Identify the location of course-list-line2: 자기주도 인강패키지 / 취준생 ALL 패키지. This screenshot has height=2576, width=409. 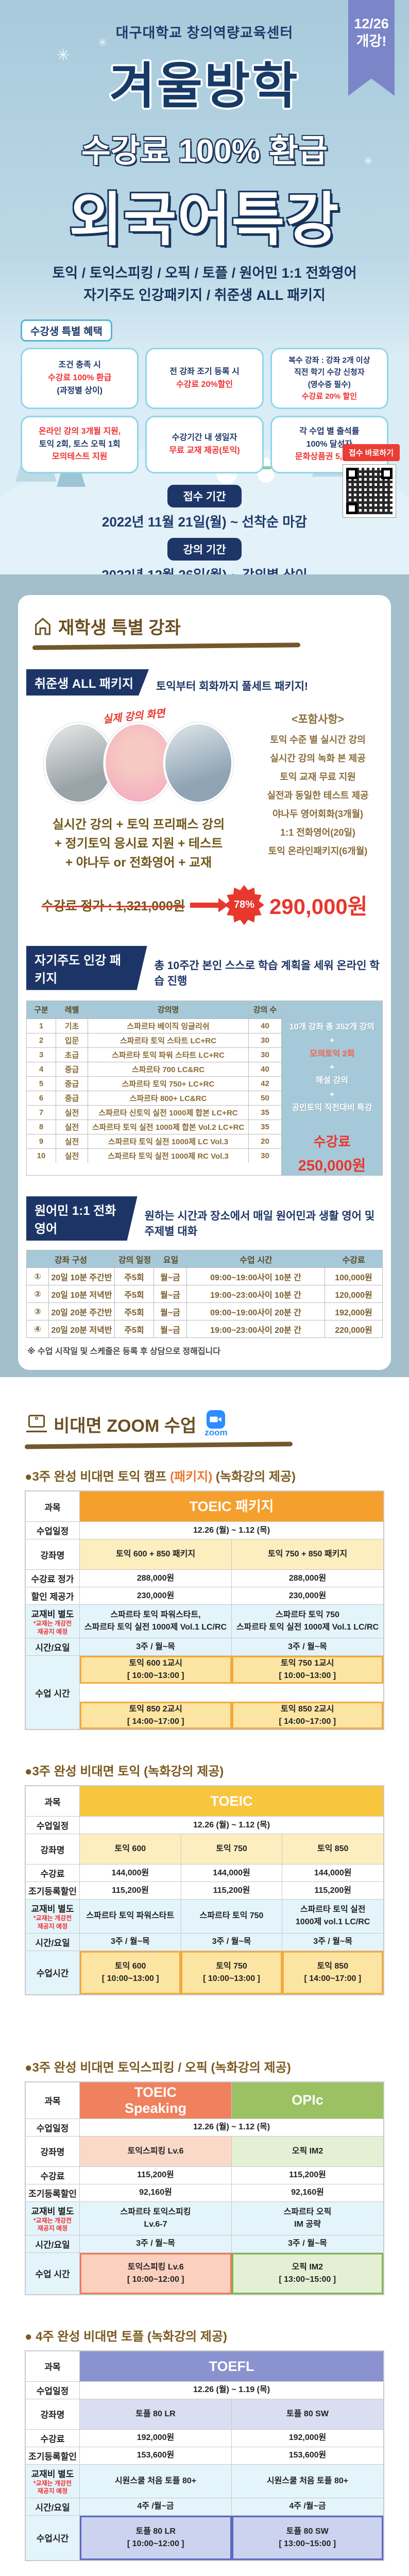
(204, 295).